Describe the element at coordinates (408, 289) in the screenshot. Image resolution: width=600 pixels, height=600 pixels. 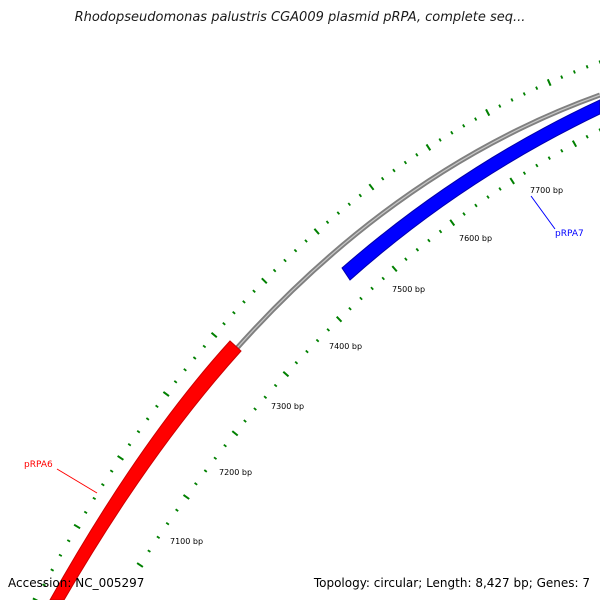
I see `tick-label-7500: 7500 bp` at that location.